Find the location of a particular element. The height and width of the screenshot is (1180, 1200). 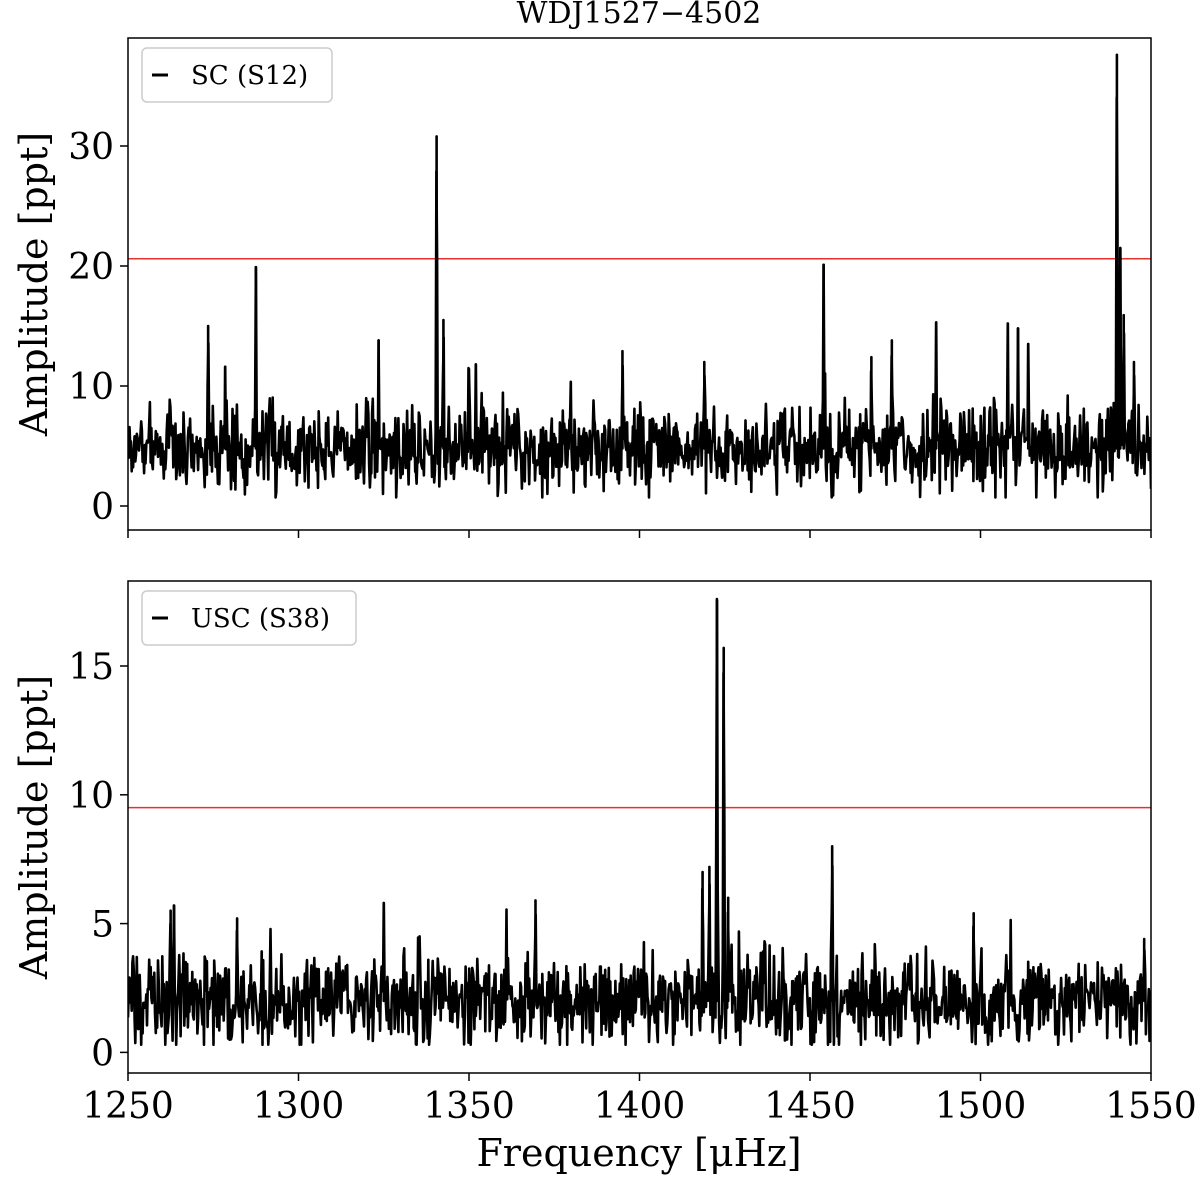

legend-label: USC (S38) is located at coordinates (260, 619).